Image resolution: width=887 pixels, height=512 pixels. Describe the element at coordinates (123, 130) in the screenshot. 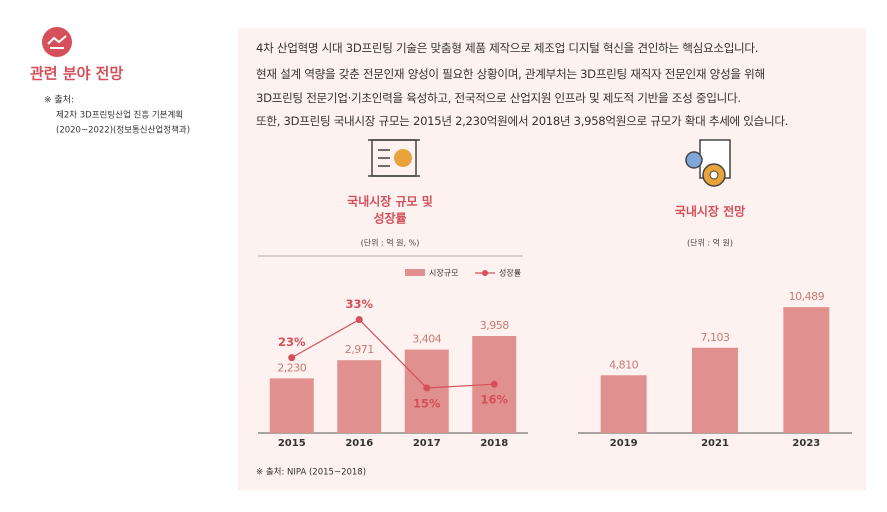

I see `source-text: (2020~2022)(정보통신산업정책과)` at that location.